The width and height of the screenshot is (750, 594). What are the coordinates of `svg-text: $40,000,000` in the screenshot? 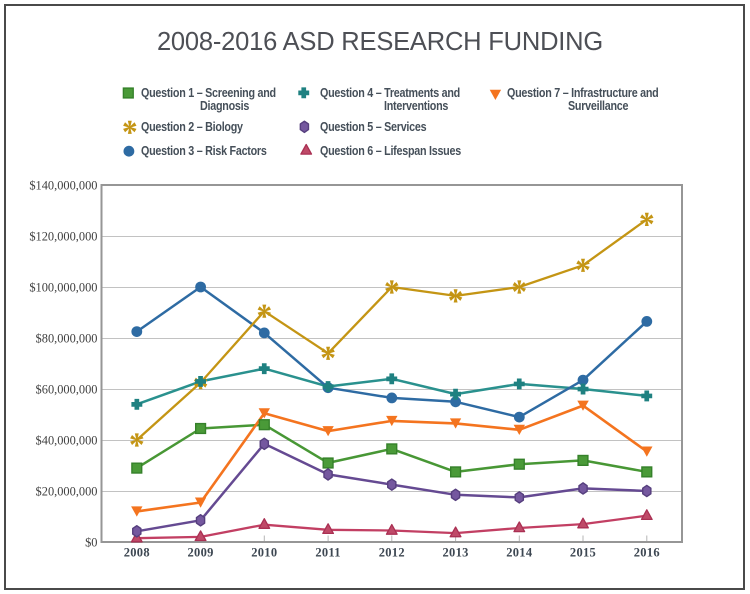 It's located at (67, 441).